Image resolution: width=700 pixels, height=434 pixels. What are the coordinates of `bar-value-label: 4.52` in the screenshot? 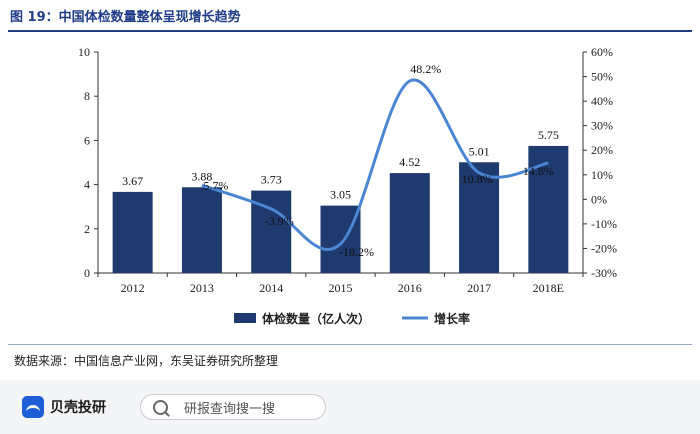 It's located at (409, 162).